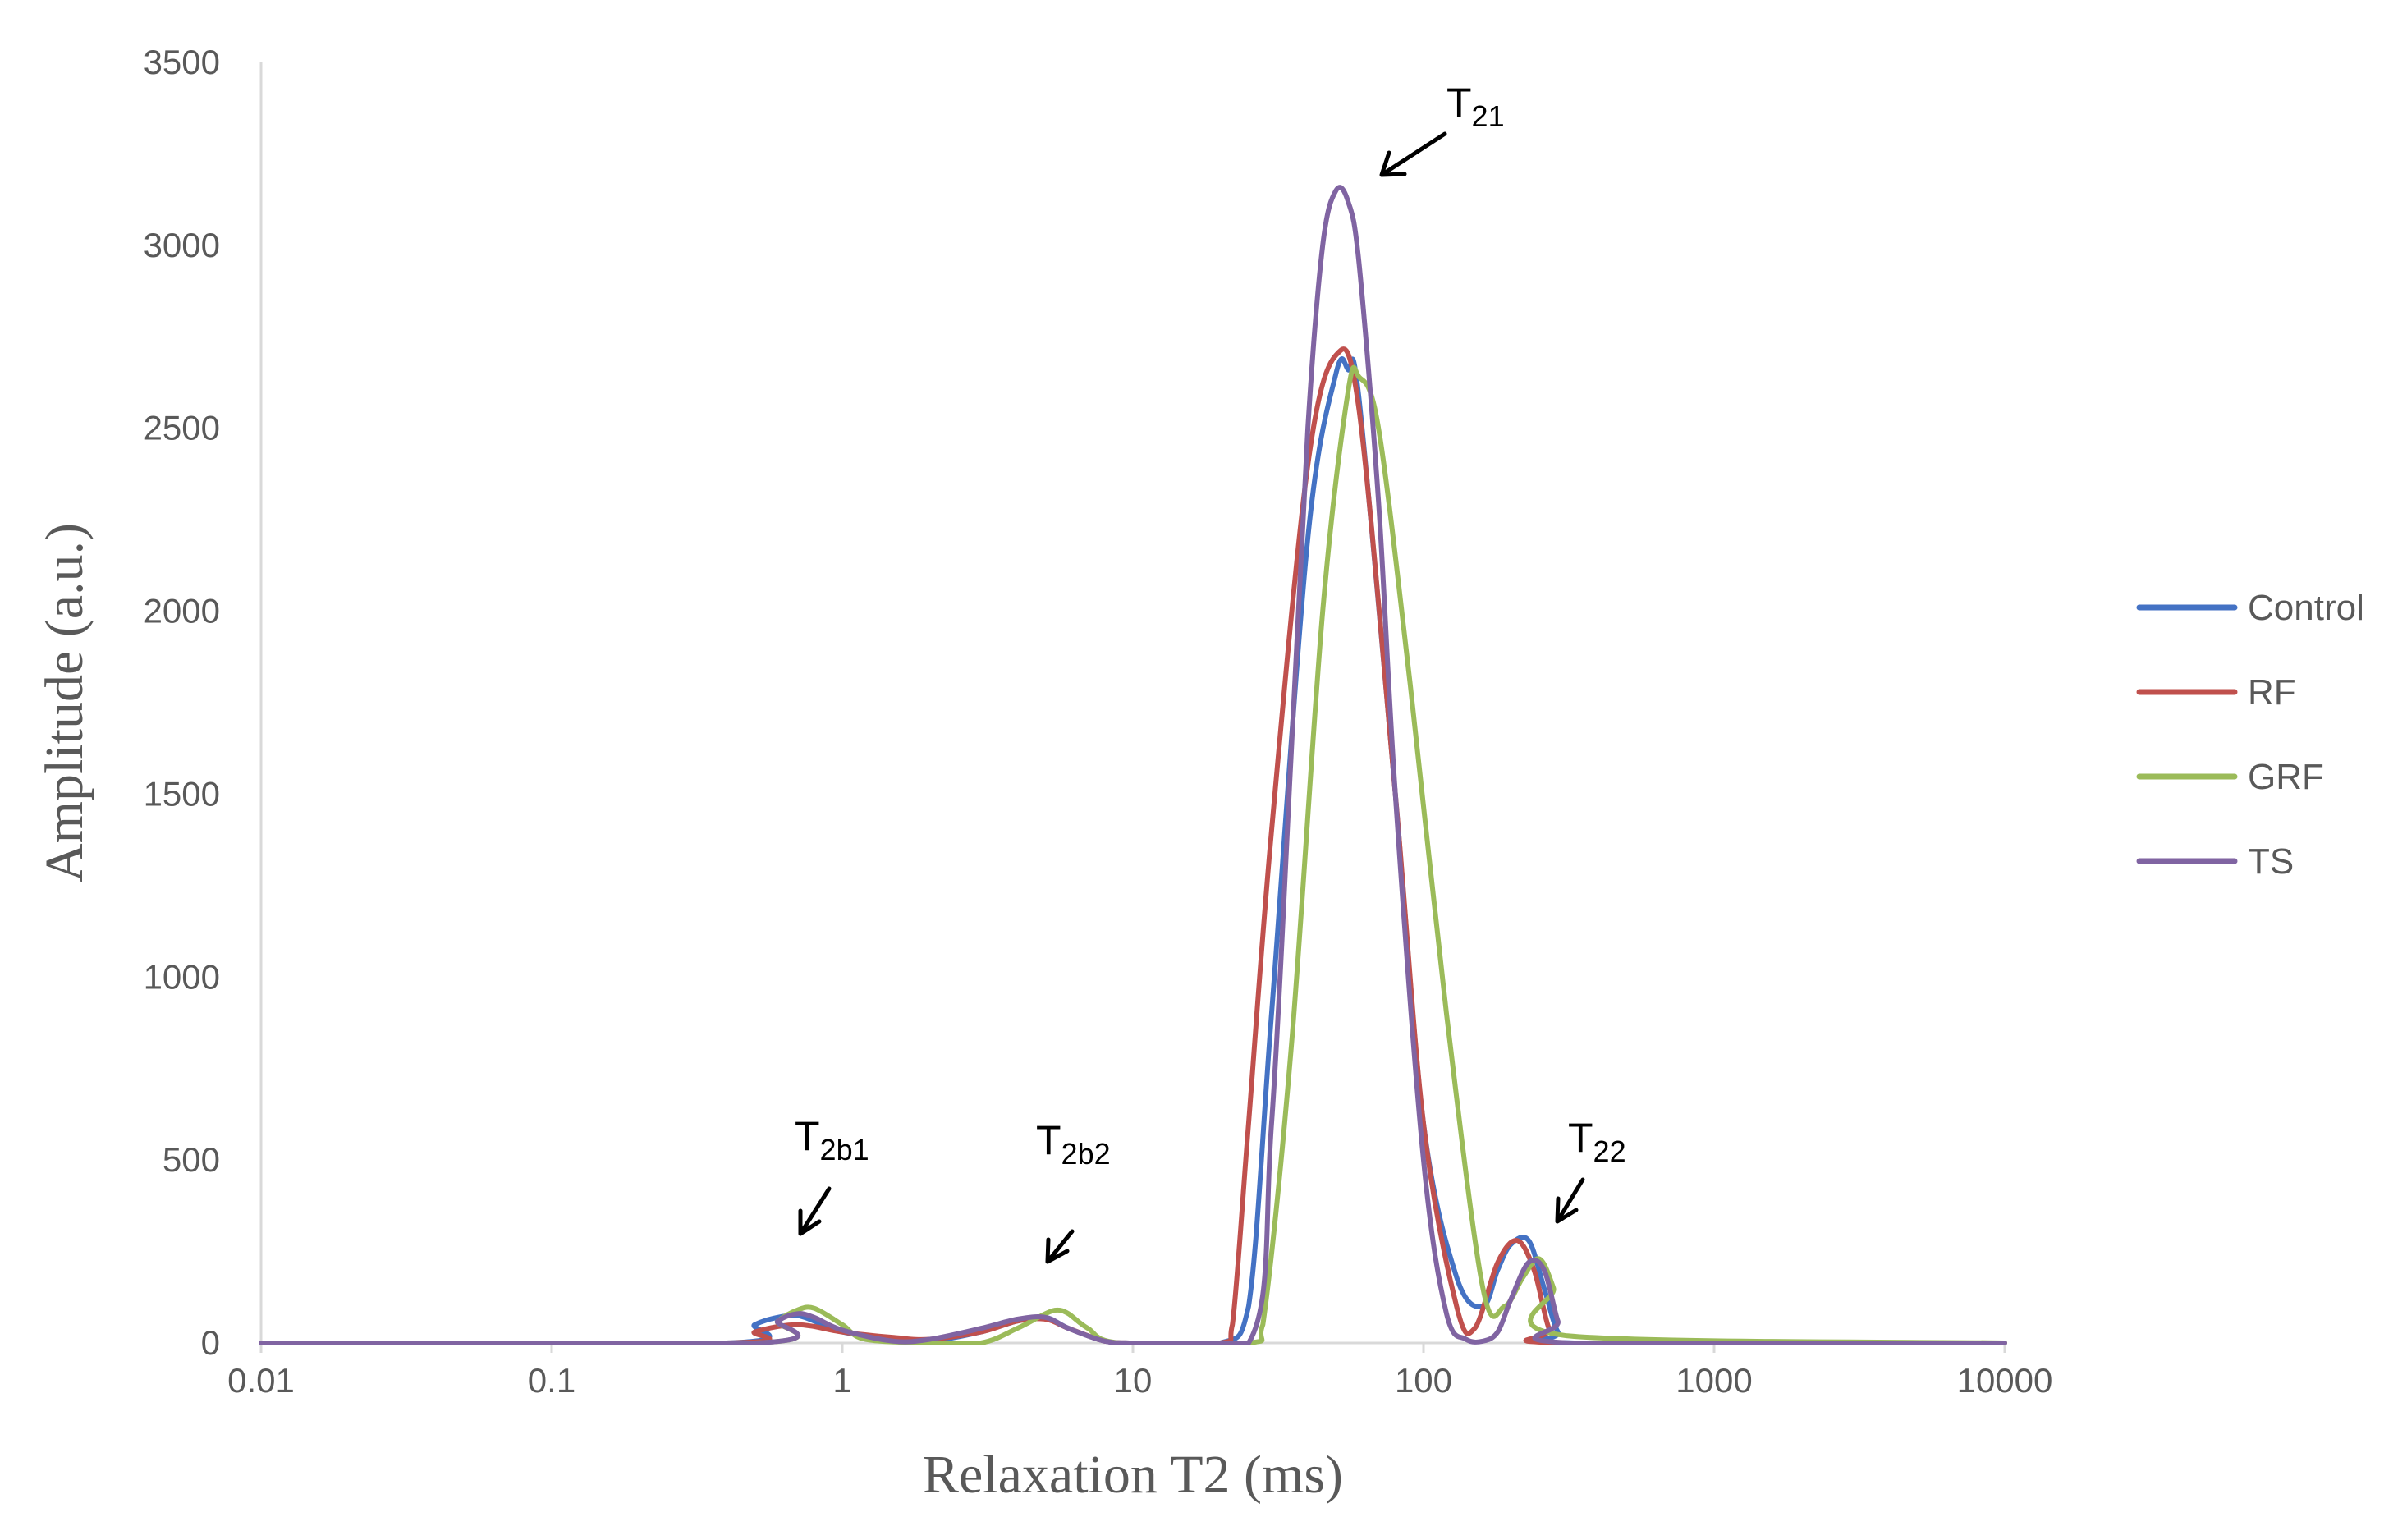 This screenshot has width=2407, height=1540. What do you see at coordinates (2286, 777) in the screenshot?
I see `legend-label: GRF` at bounding box center [2286, 777].